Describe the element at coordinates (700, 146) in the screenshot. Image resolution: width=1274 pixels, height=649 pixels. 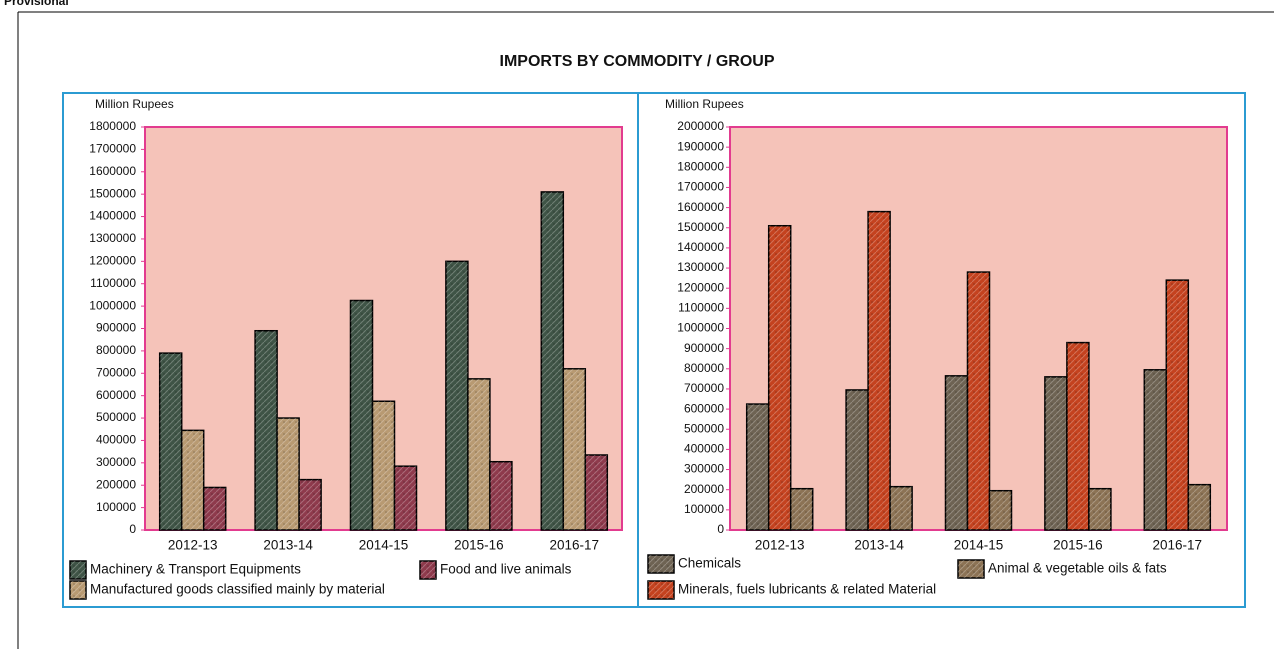
I see `y-tick-label: 1900000` at that location.